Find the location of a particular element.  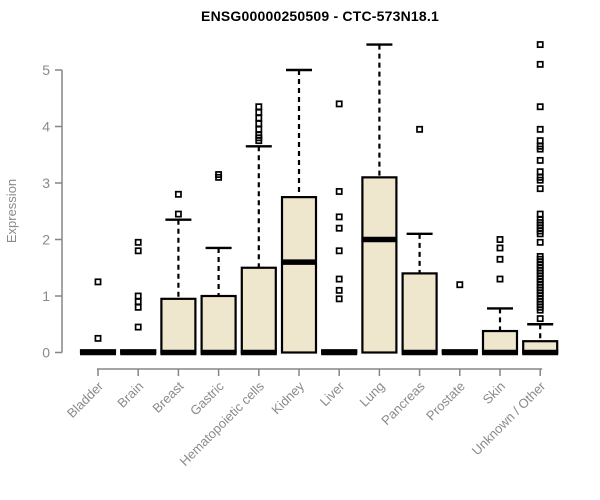

box-pancreas is located at coordinates (419, 313).